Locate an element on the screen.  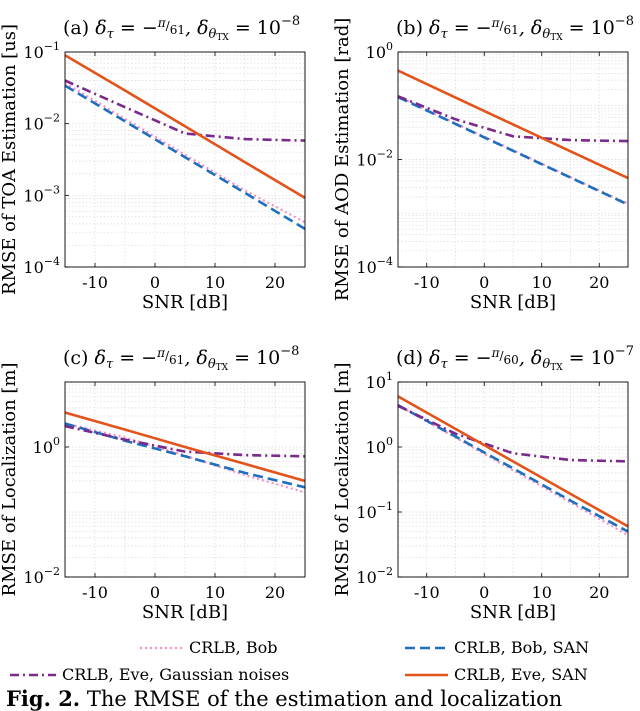
panel-title: (c) δτ = −π/61, δθTX = 10−8 is located at coordinates (181, 358).